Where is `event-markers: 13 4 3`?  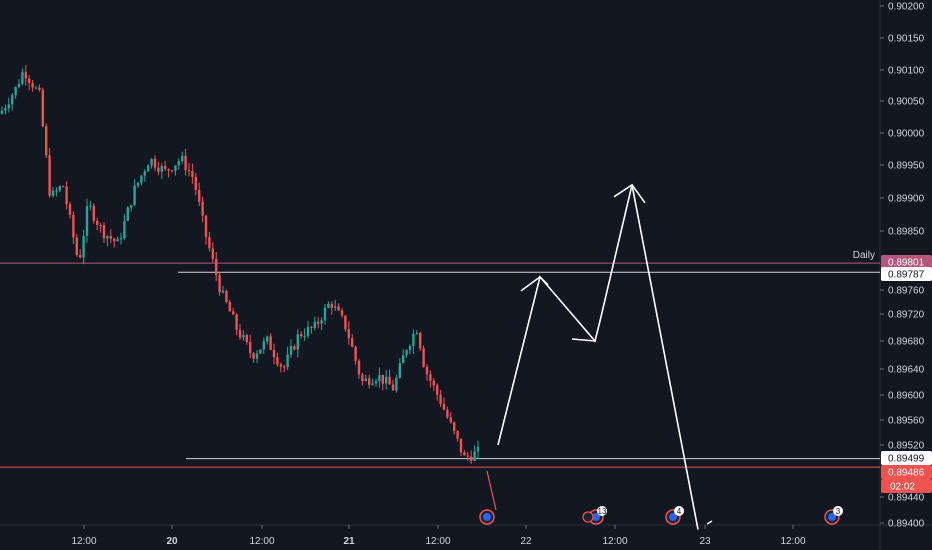 event-markers: 13 4 3 is located at coordinates (661, 515).